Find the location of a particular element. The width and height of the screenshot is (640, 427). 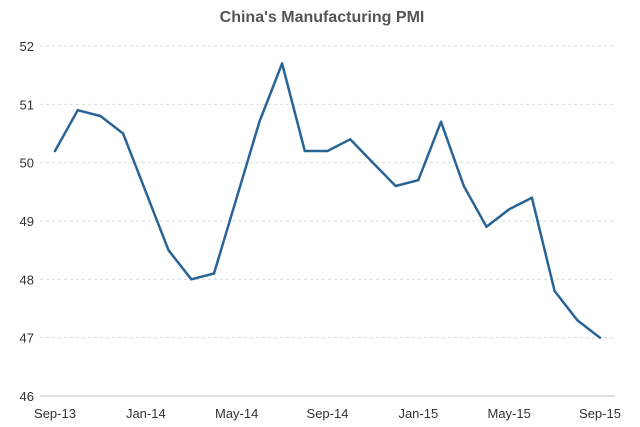

y-tick-label: 50 is located at coordinates (27, 163).